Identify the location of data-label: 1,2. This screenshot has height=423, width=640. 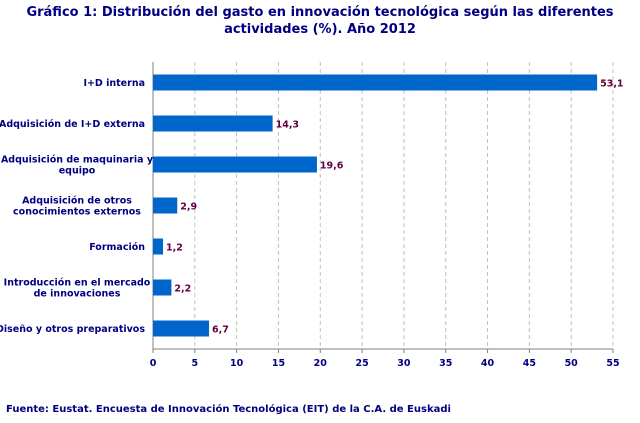
(174, 248).